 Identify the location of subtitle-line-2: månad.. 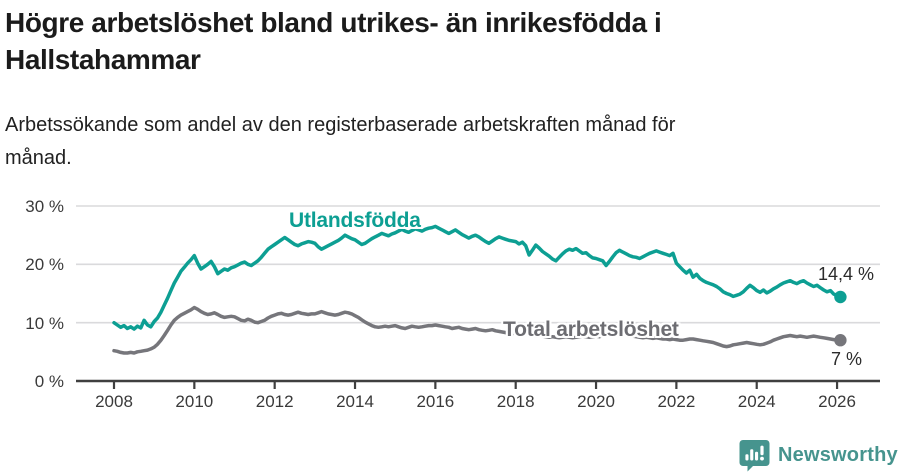
(38, 158).